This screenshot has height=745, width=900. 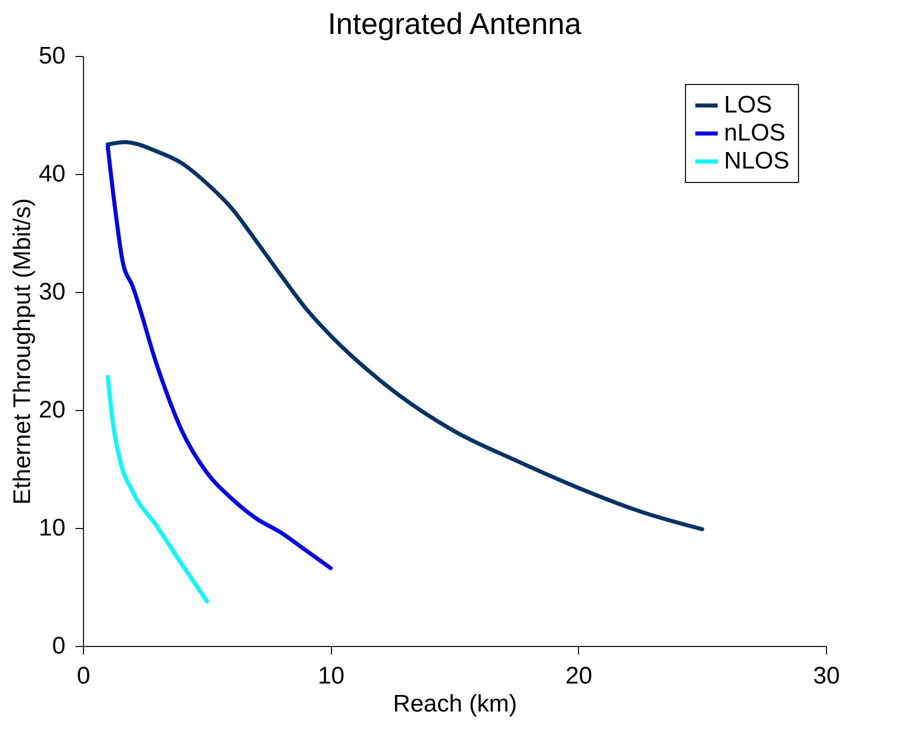 I want to click on y-tick-label: 0, so click(x=59, y=646).